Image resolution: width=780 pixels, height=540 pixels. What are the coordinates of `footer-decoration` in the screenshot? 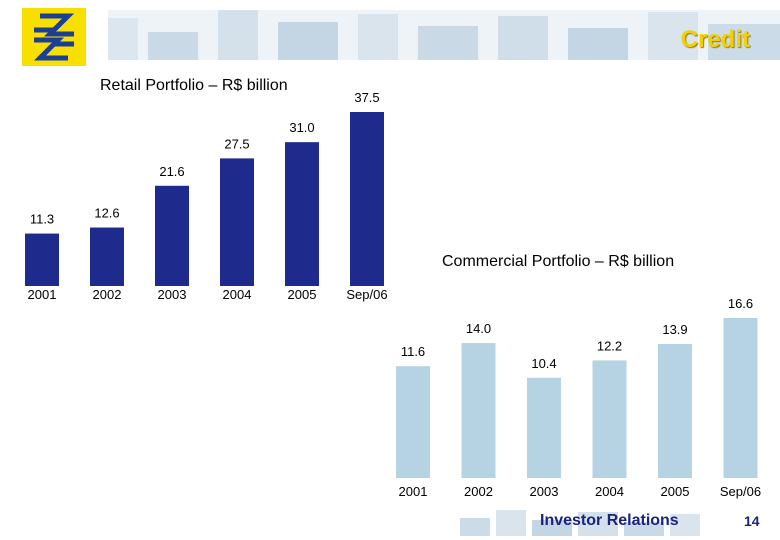 It's located at (580, 523).